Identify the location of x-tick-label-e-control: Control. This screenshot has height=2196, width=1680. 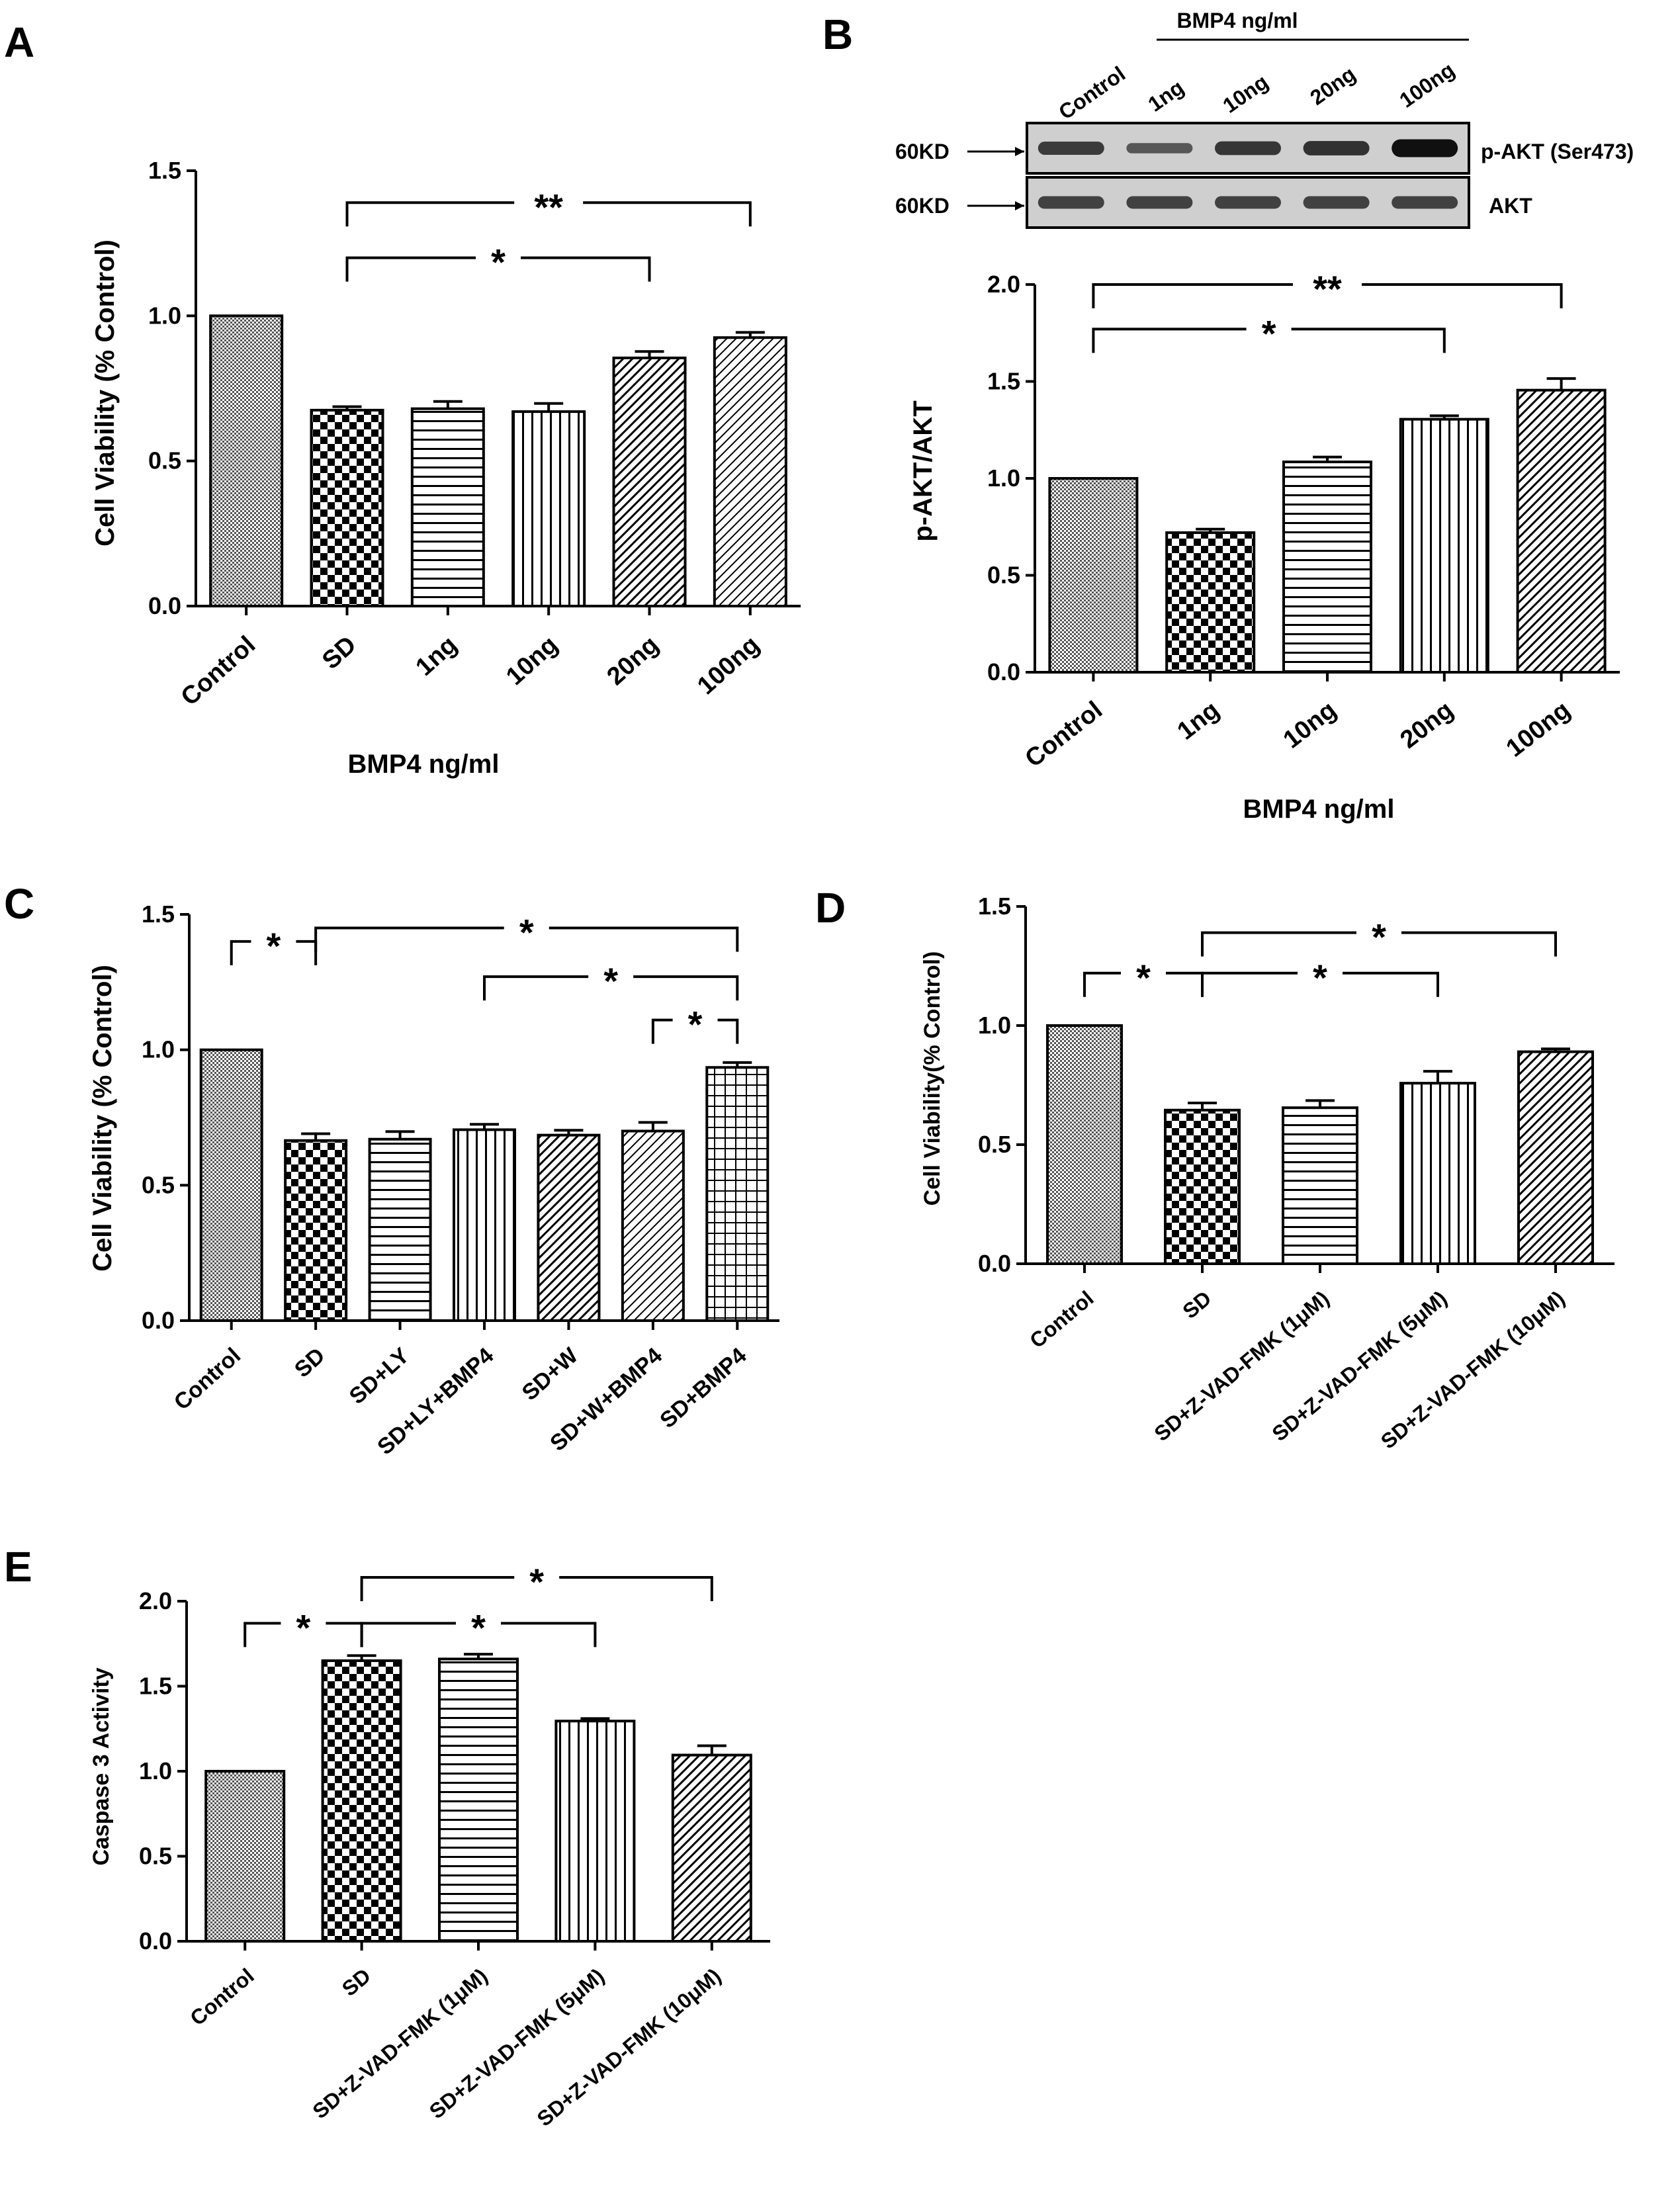
(221, 1998).